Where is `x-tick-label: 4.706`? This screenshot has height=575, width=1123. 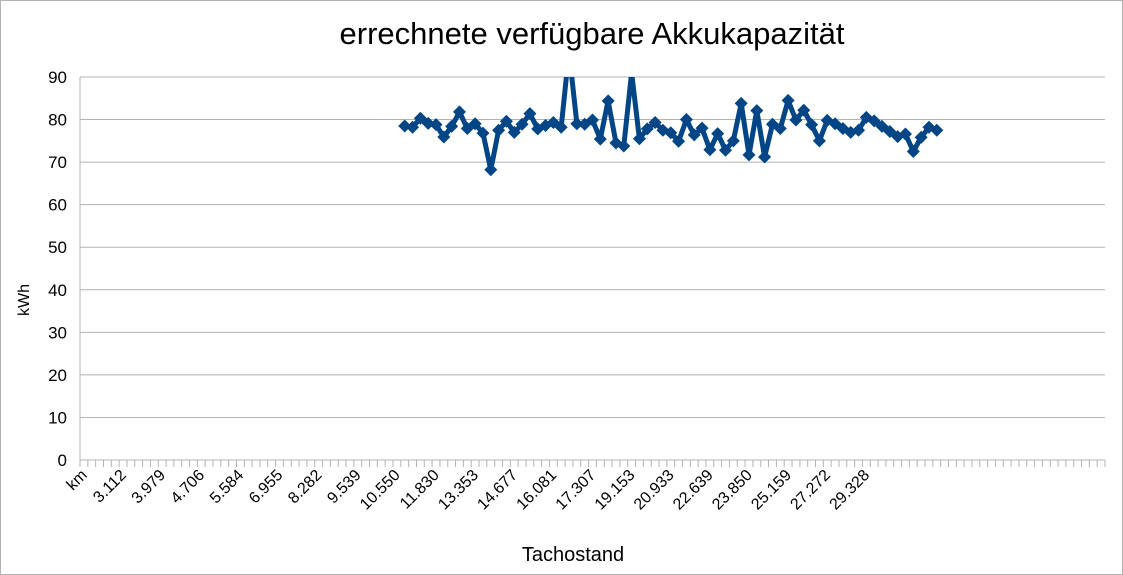 x-tick-label: 4.706 is located at coordinates (188, 487).